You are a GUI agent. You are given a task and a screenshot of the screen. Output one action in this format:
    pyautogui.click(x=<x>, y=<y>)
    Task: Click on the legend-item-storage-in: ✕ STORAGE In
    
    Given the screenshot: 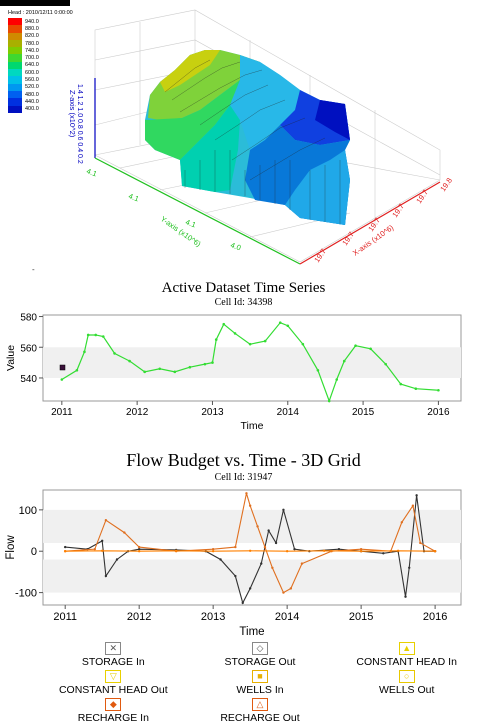 What is the action you would take?
    pyautogui.click(x=113, y=655)
    